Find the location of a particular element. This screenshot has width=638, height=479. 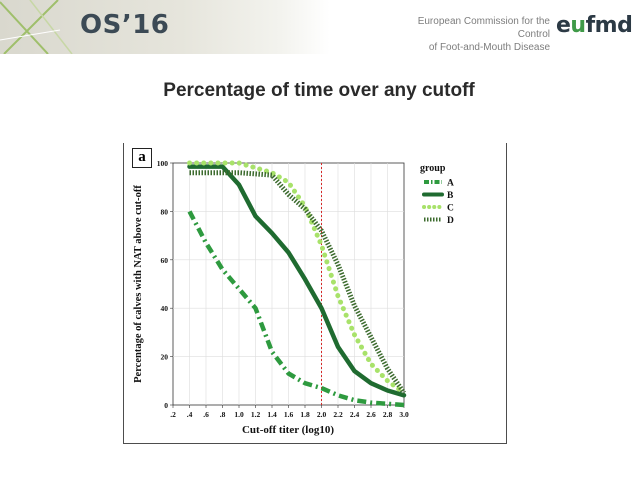

legend-title: group is located at coordinates (433, 168).